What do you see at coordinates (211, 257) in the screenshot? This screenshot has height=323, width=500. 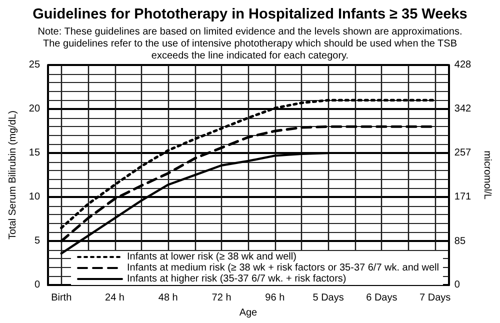 I see `legend-label: Infants at lower risk (≥ 38 wk and well)` at bounding box center [211, 257].